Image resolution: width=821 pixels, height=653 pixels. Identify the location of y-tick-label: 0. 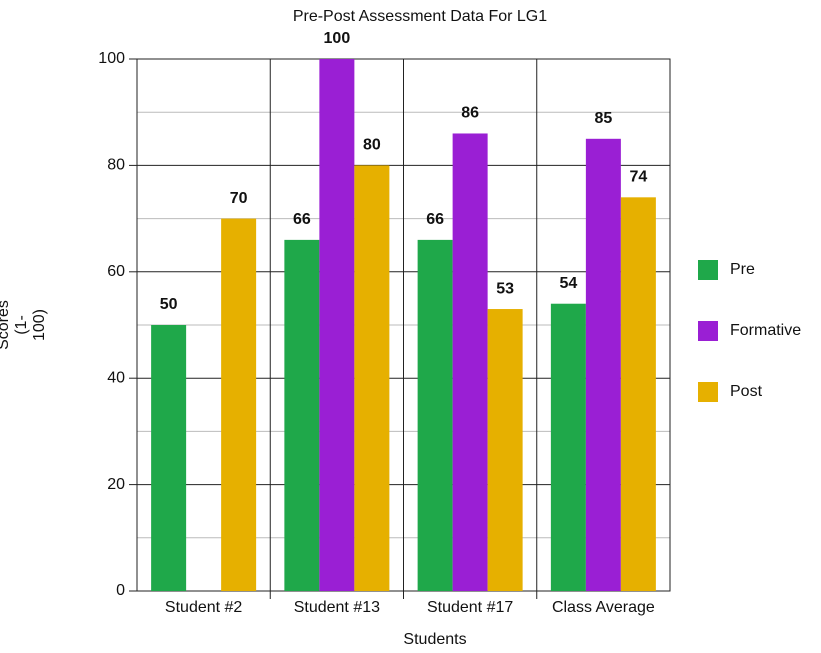
(120, 590).